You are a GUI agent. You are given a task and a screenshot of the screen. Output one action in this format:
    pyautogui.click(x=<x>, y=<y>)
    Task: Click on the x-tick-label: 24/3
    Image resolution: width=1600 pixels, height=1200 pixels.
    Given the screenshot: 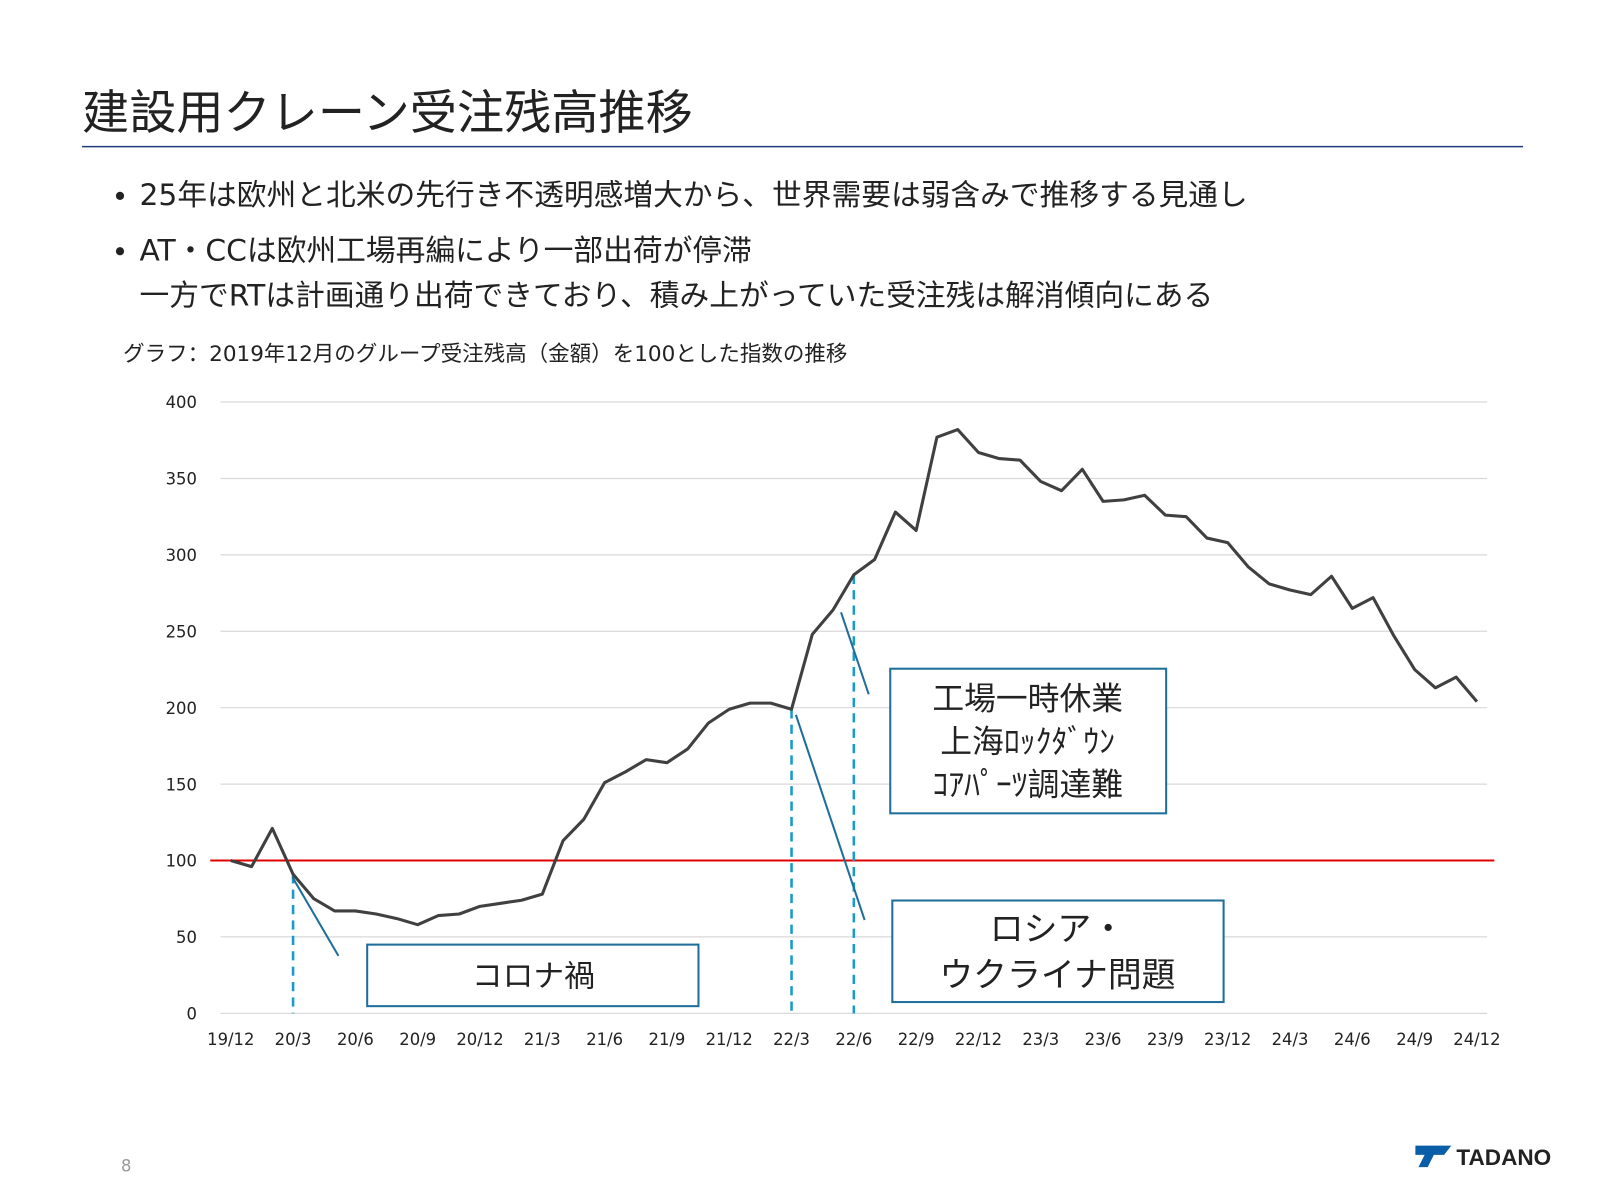 What is the action you would take?
    pyautogui.click(x=1290, y=1039)
    